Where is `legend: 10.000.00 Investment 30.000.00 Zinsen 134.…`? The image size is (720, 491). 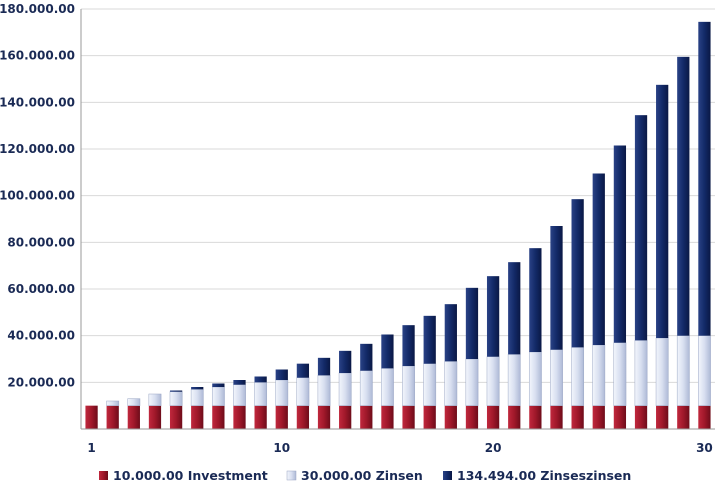 legend: 10.000.00 Investment 30.000.00 Zinsen 134.… is located at coordinates (365, 475).